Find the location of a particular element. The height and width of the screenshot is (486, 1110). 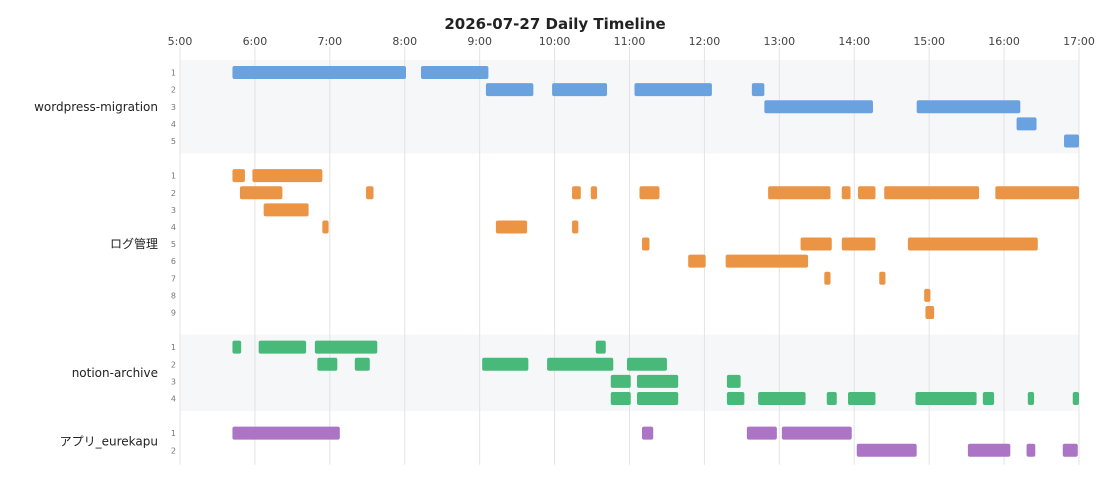

group-label: ログ管理 is located at coordinates (134, 243).